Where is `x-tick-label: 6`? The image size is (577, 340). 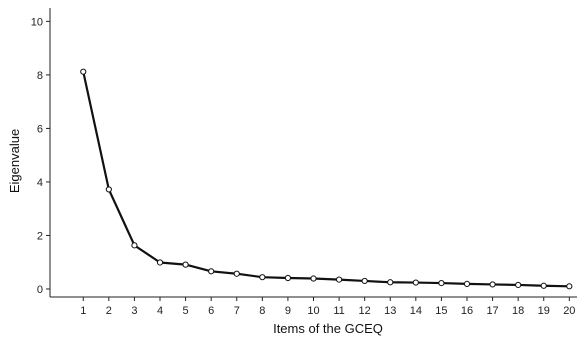 x-tick-label: 6 is located at coordinates (211, 311).